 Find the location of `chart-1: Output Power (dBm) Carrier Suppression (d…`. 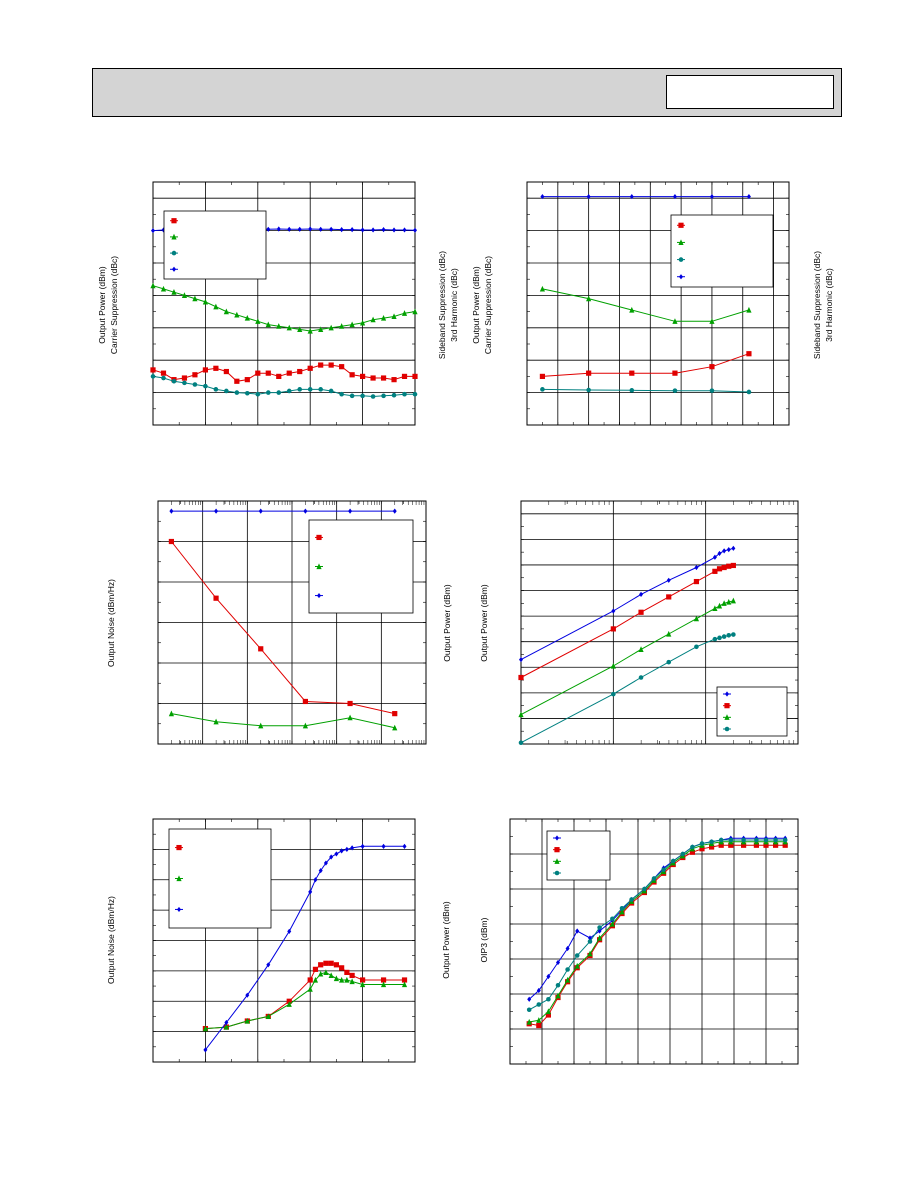

chart-1: Output Power (dBm) Carrier Suppression (d… is located at coordinates (278, 303).